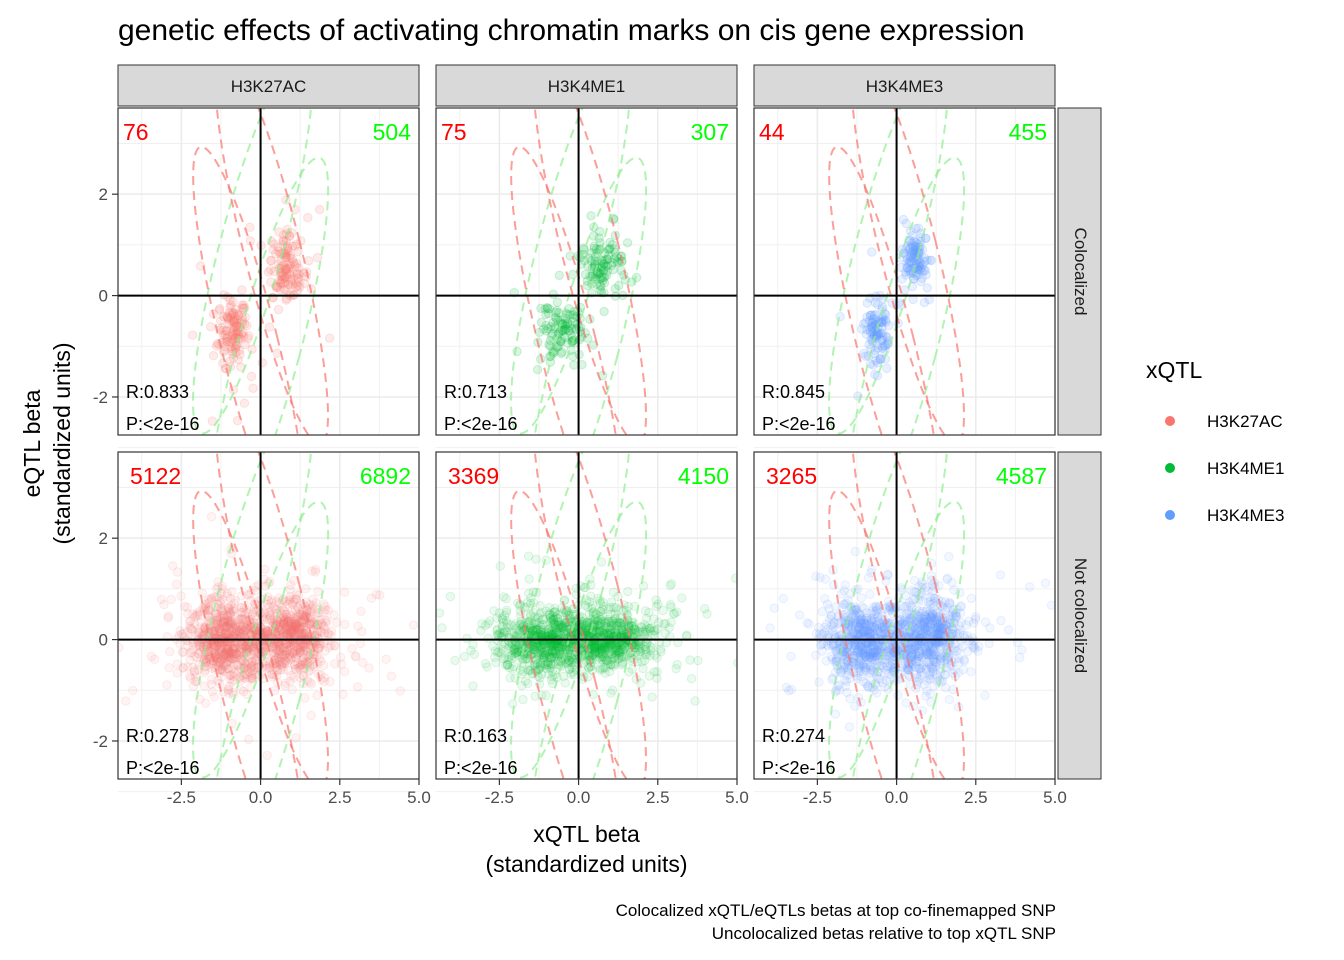  Describe the element at coordinates (1080, 272) in the screenshot. I see `facet-strip-row-label: Colocalized` at that location.